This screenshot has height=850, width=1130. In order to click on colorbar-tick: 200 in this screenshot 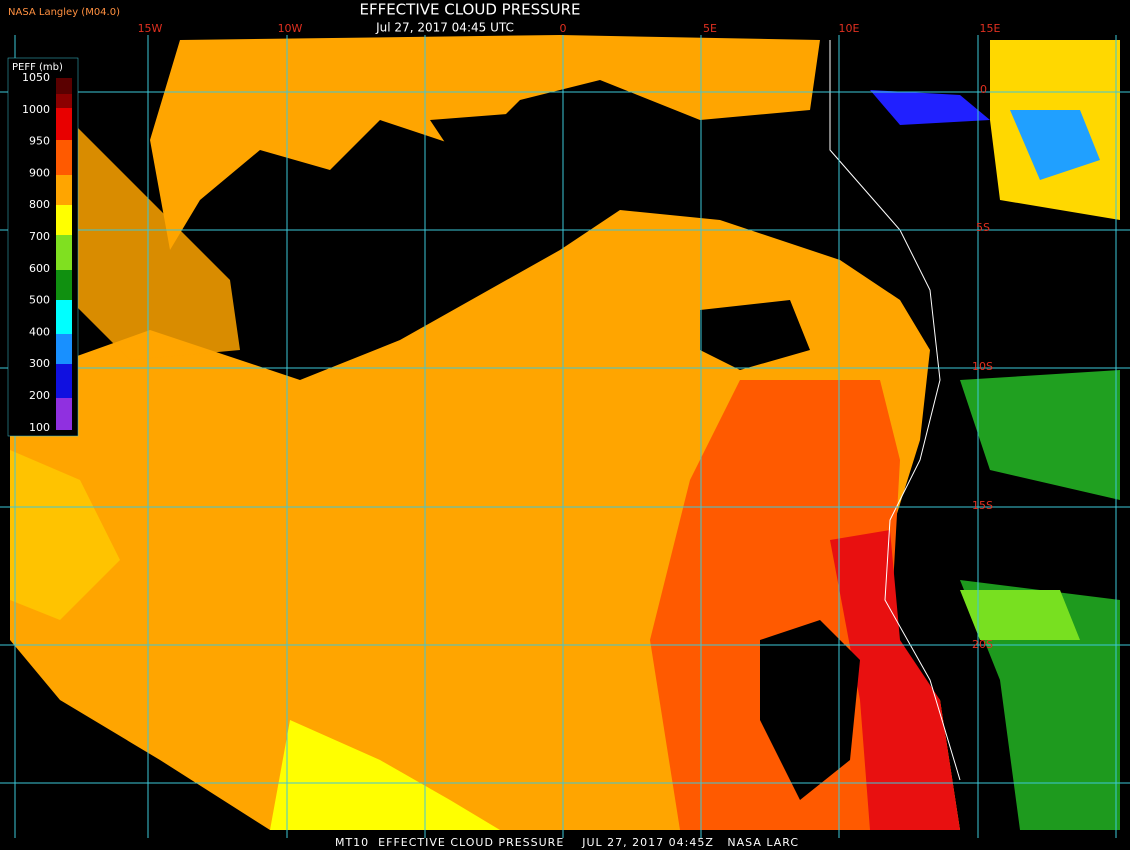, I will do `click(39, 395)`.